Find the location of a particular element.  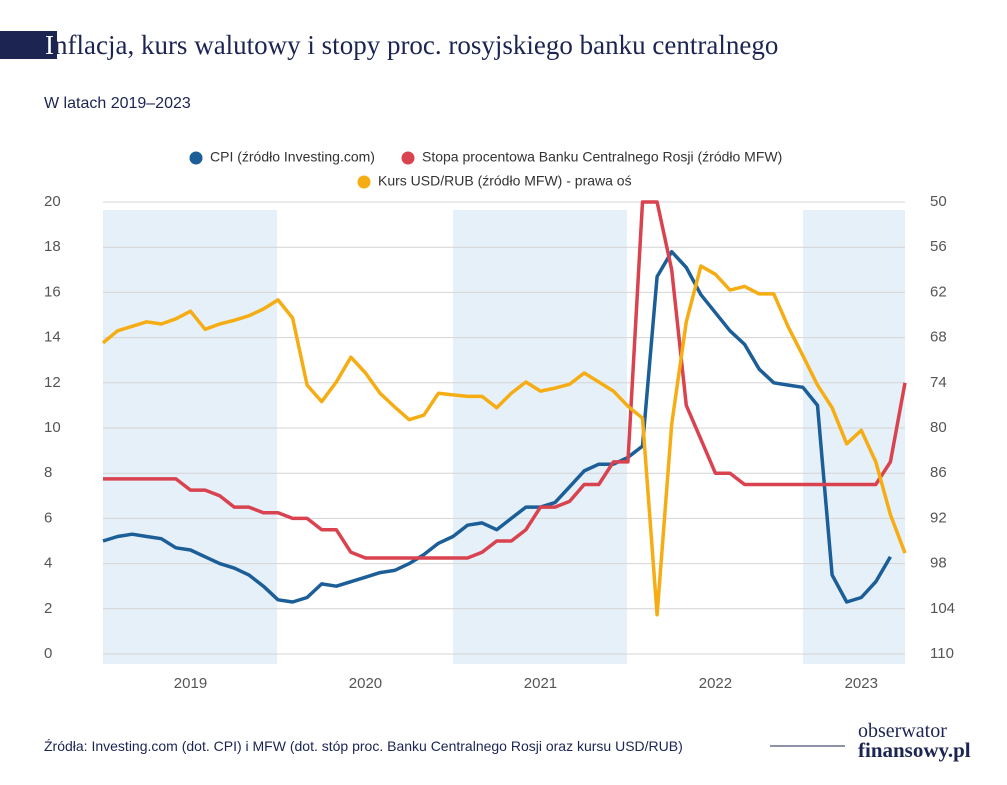

x-tick-label: 2020 is located at coordinates (365, 683).